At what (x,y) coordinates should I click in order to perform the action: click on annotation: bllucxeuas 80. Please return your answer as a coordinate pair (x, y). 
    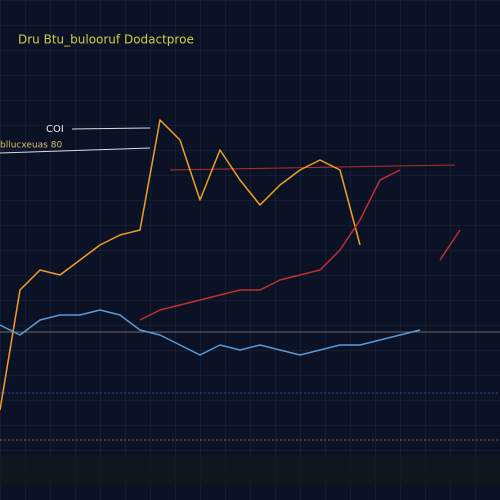
    Looking at the image, I should click on (31, 146).